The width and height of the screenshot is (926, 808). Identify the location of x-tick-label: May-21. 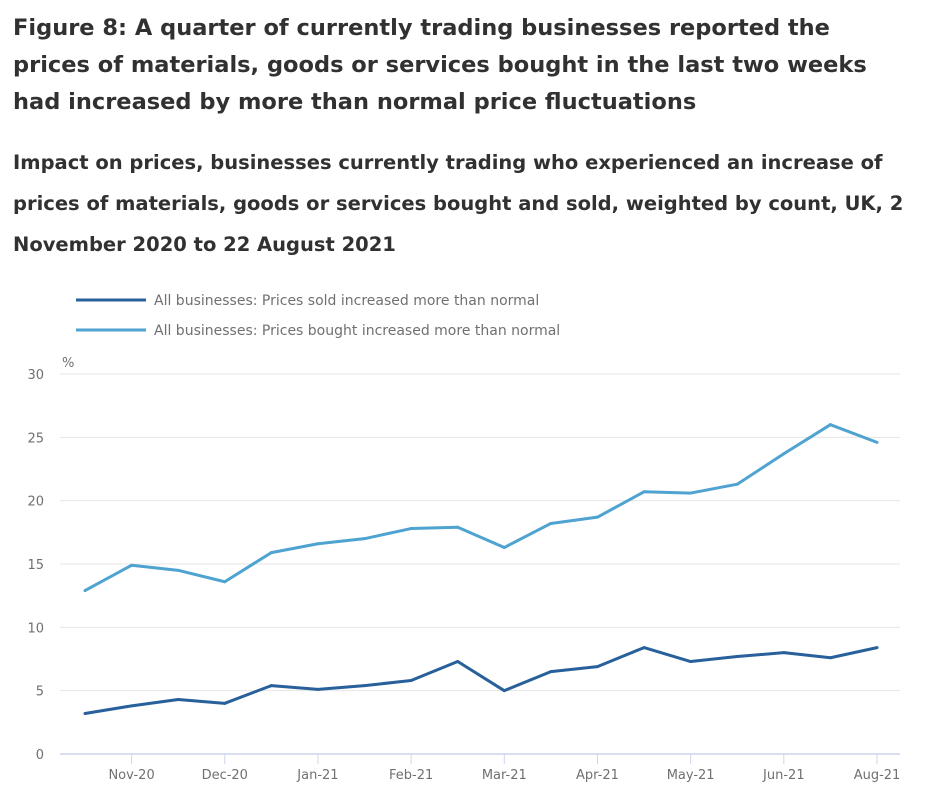
(691, 775).